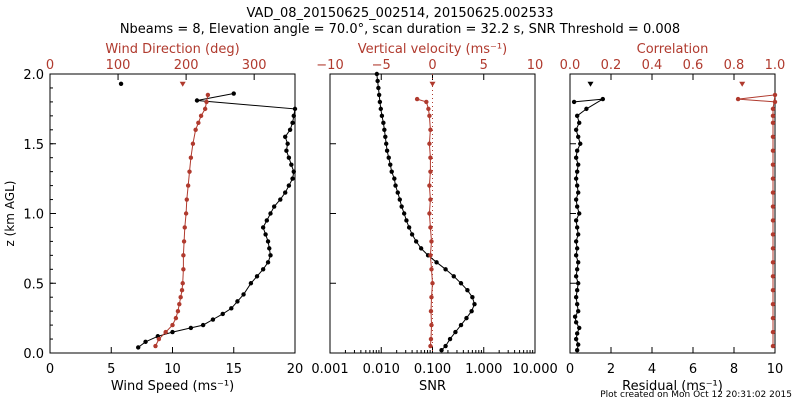 This screenshot has height=400, width=800. Describe the element at coordinates (33, 284) in the screenshot. I see `y-tick-label: 0.5` at that location.